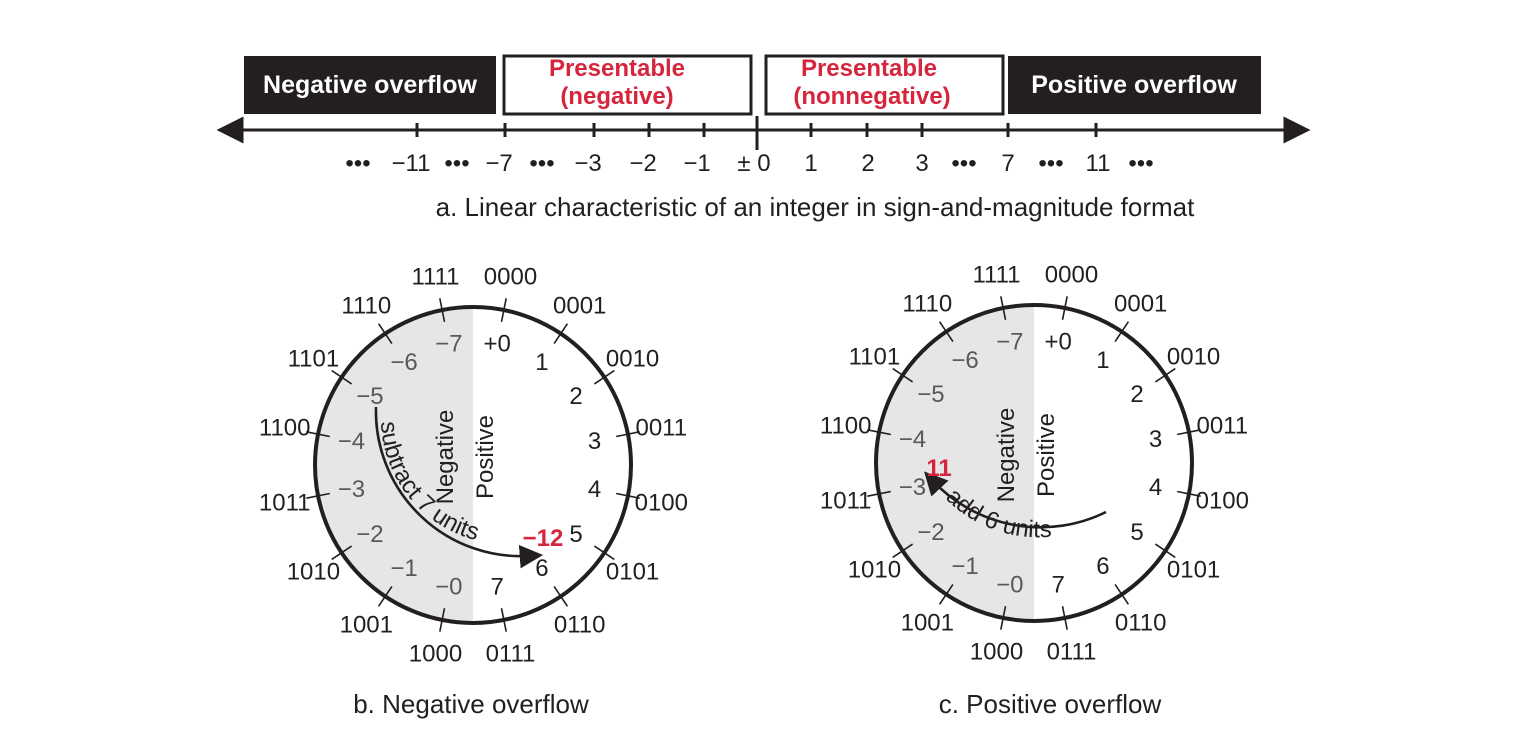 This screenshot has height=742, width=1524. What do you see at coordinates (394, 465) in the screenshot?
I see `negative-half-shade` at bounding box center [394, 465].